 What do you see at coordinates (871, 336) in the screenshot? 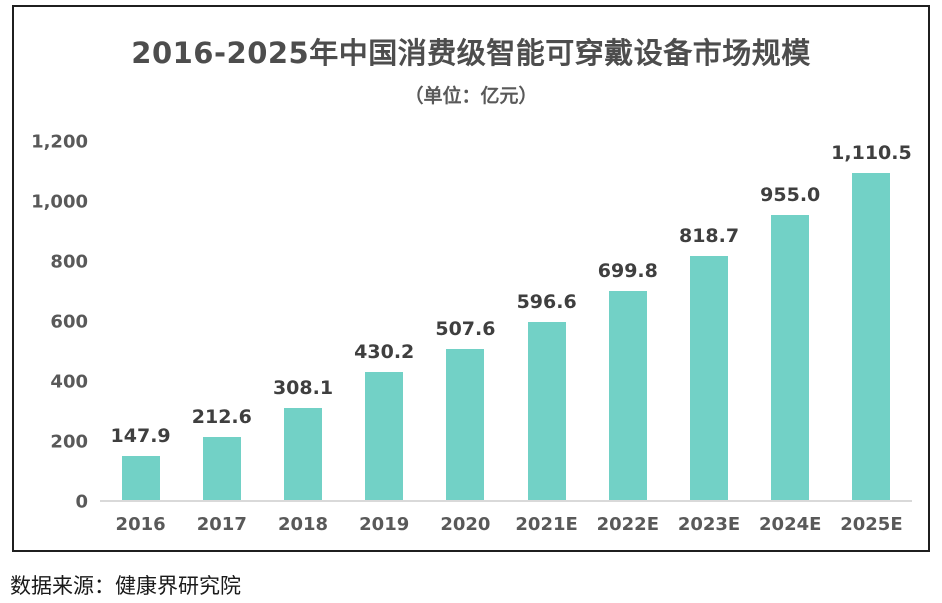
I see `bar-2025E` at bounding box center [871, 336].